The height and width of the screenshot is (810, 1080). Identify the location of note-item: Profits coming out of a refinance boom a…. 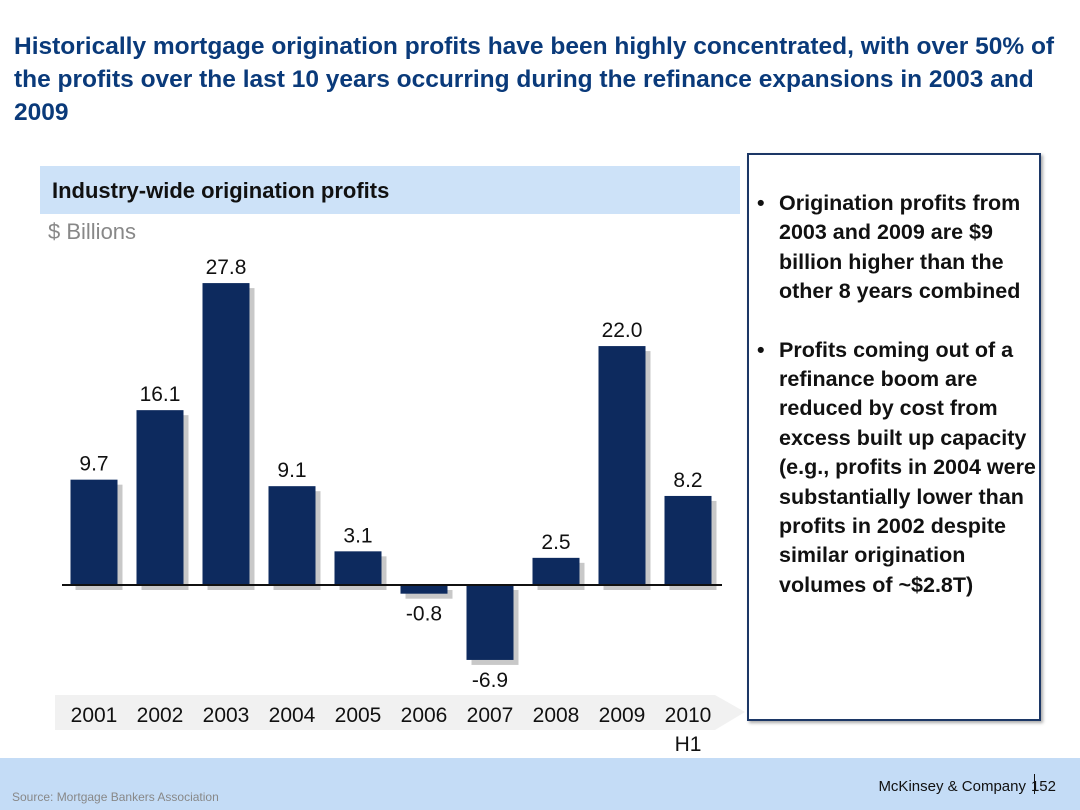
(898, 468).